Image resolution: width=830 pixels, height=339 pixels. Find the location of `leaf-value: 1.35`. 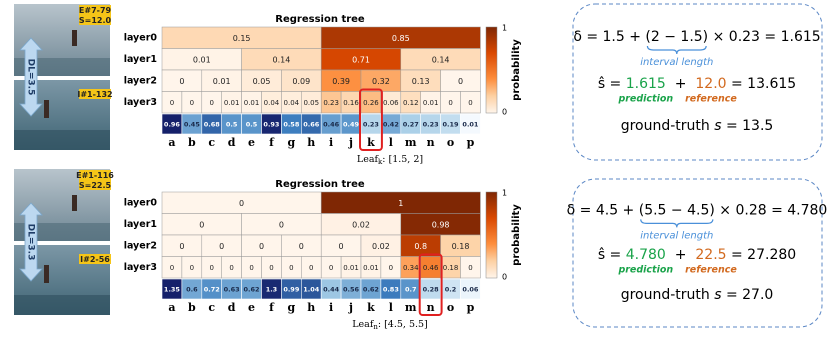

leaf-value: 1.35 is located at coordinates (172, 290).